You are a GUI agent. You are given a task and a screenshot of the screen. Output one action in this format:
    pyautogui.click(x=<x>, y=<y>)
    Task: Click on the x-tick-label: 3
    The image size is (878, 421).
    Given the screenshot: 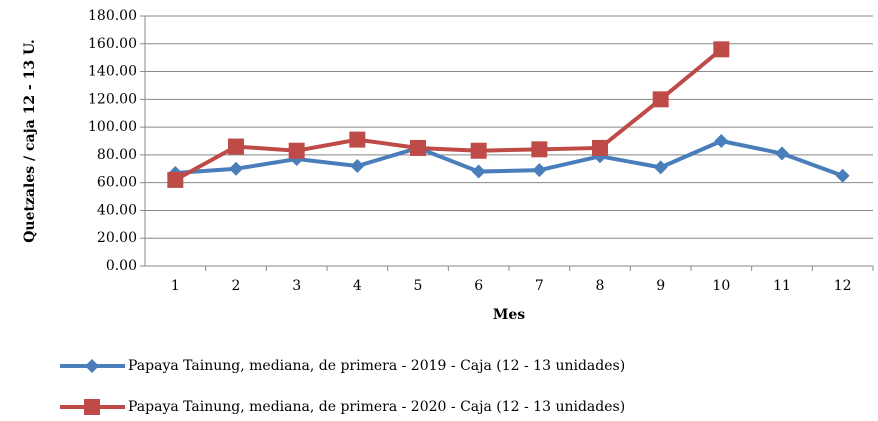 What is the action you would take?
    pyautogui.click(x=296, y=286)
    